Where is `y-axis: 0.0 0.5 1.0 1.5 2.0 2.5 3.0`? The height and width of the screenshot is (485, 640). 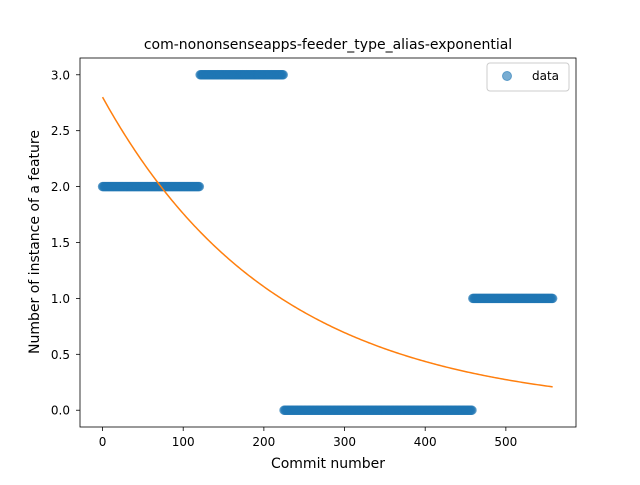
y-axis: 0.0 0.5 1.0 1.5 2.0 2.5 3.0 is located at coordinates (65, 243).